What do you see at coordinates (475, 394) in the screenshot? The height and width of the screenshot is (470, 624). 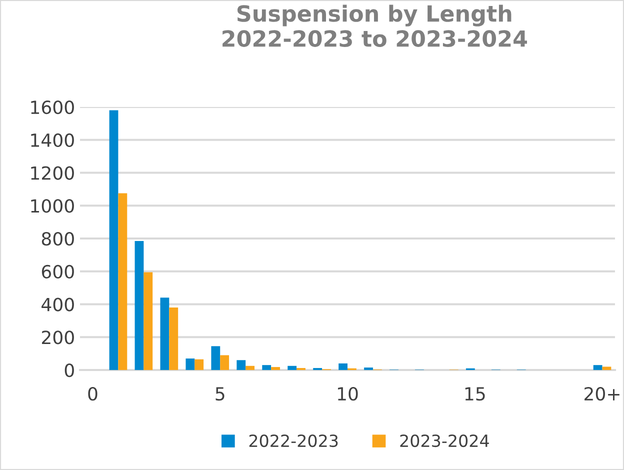 I see `x-tick-label: 15` at bounding box center [475, 394].